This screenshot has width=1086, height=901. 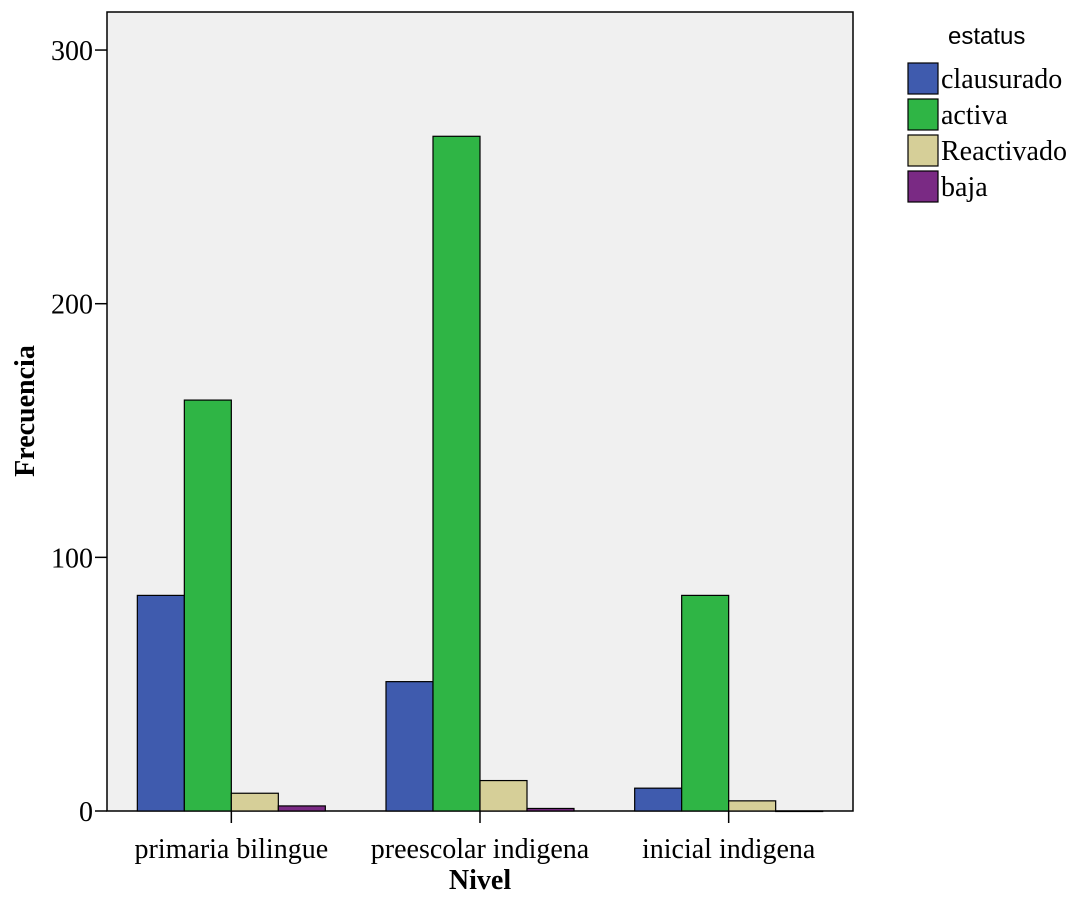 I want to click on legend-label-clausurado: clausurado, so click(x=1001, y=79).